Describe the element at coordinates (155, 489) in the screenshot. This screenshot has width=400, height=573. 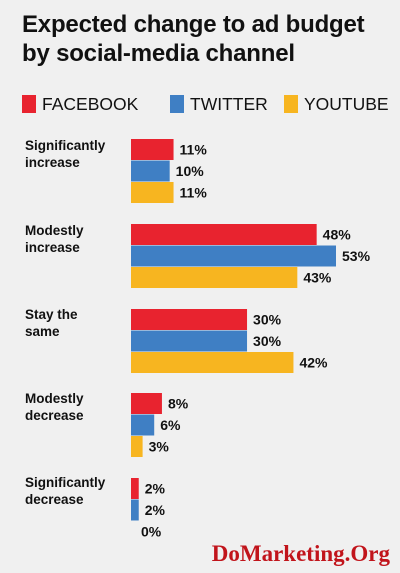
I see `value-label-facebook-significantly-decrease: 2%` at that location.